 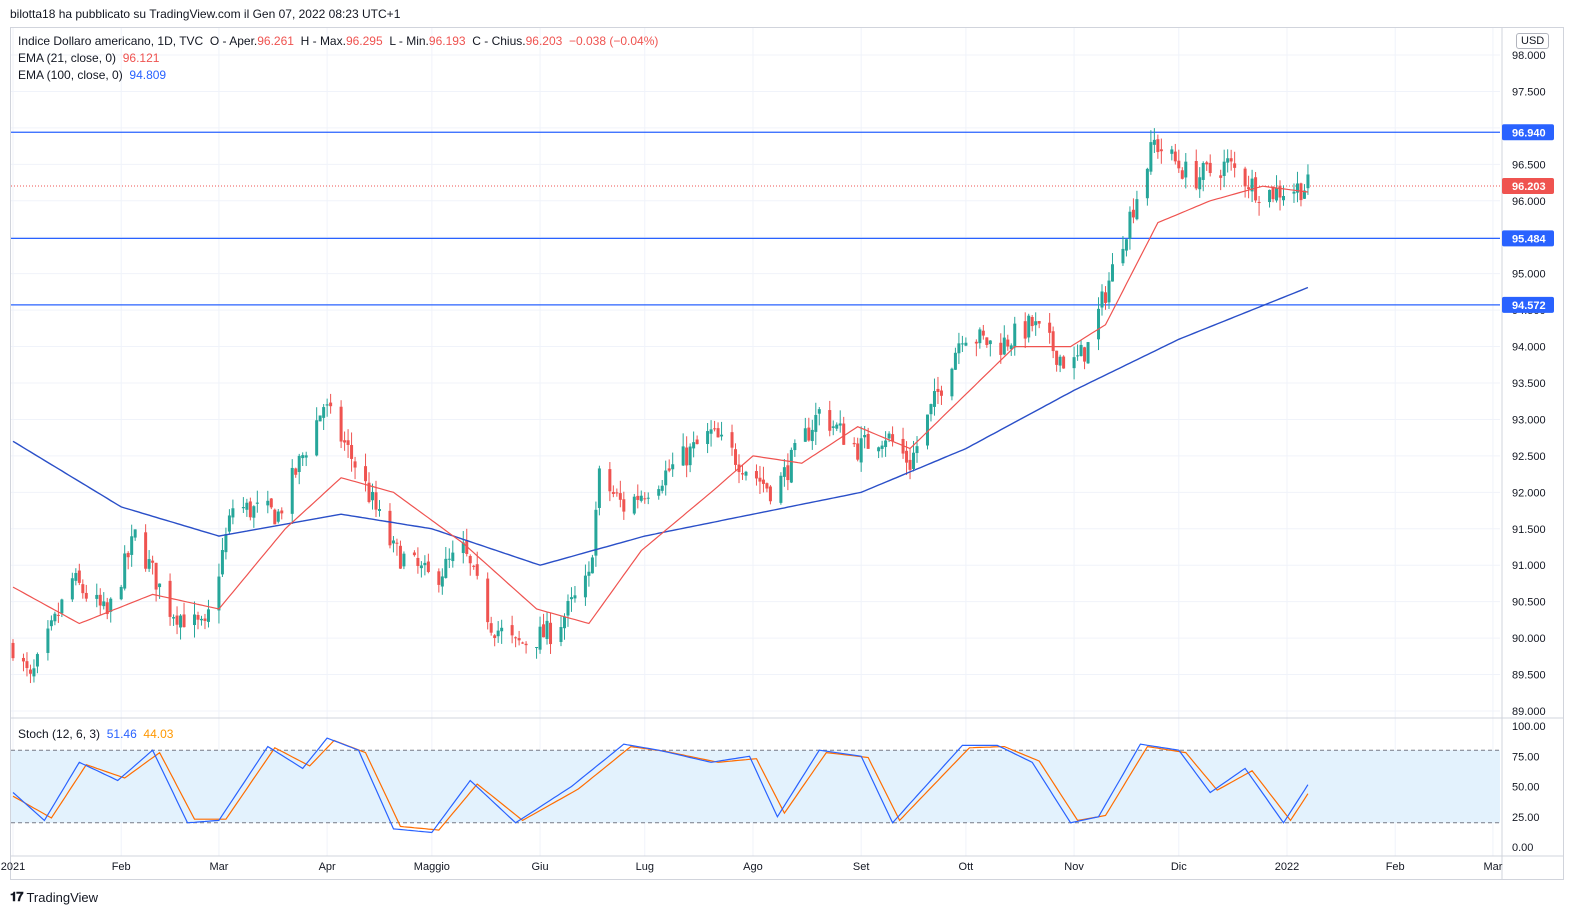 What do you see at coordinates (1074, 867) in the screenshot?
I see `time-tick-label: Nov` at bounding box center [1074, 867].